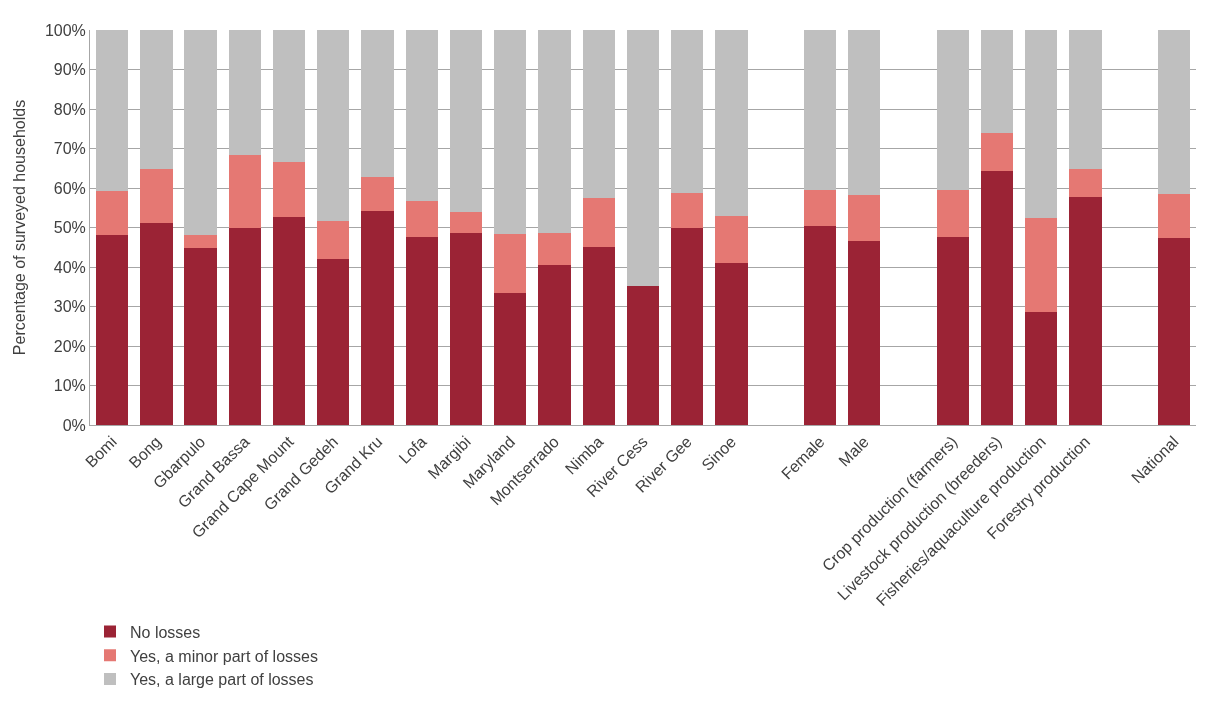 The image size is (1216, 709). What do you see at coordinates (69, 109) in the screenshot?
I see `y-tick-label: 80%` at bounding box center [69, 109].